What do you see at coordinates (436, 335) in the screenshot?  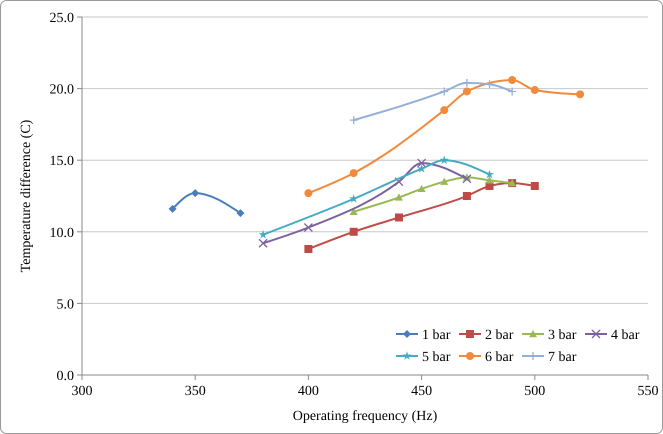 I see `legend-label: 1 bar` at bounding box center [436, 335].